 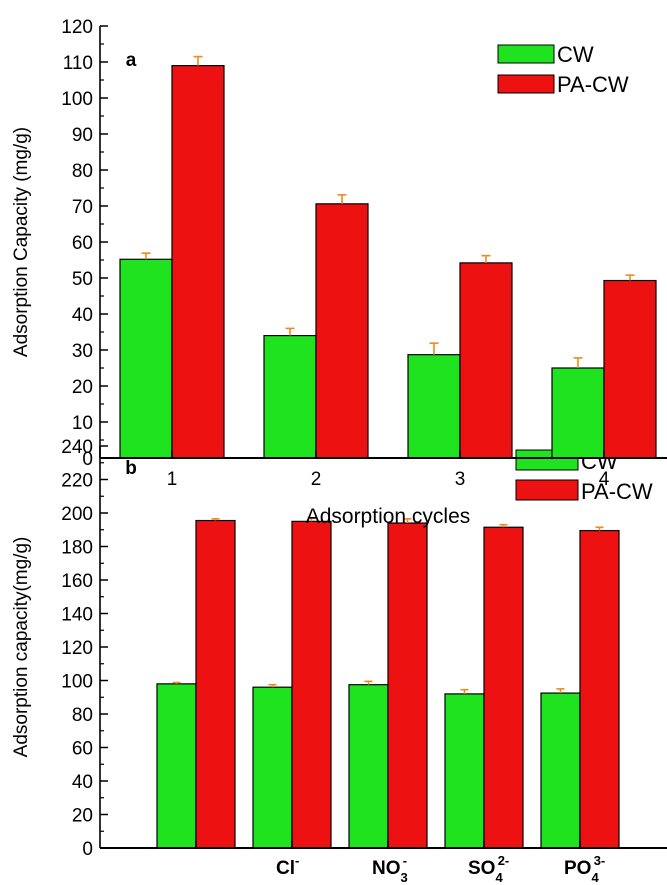 I want to click on y-tick-label: 110, so click(x=78, y=63).